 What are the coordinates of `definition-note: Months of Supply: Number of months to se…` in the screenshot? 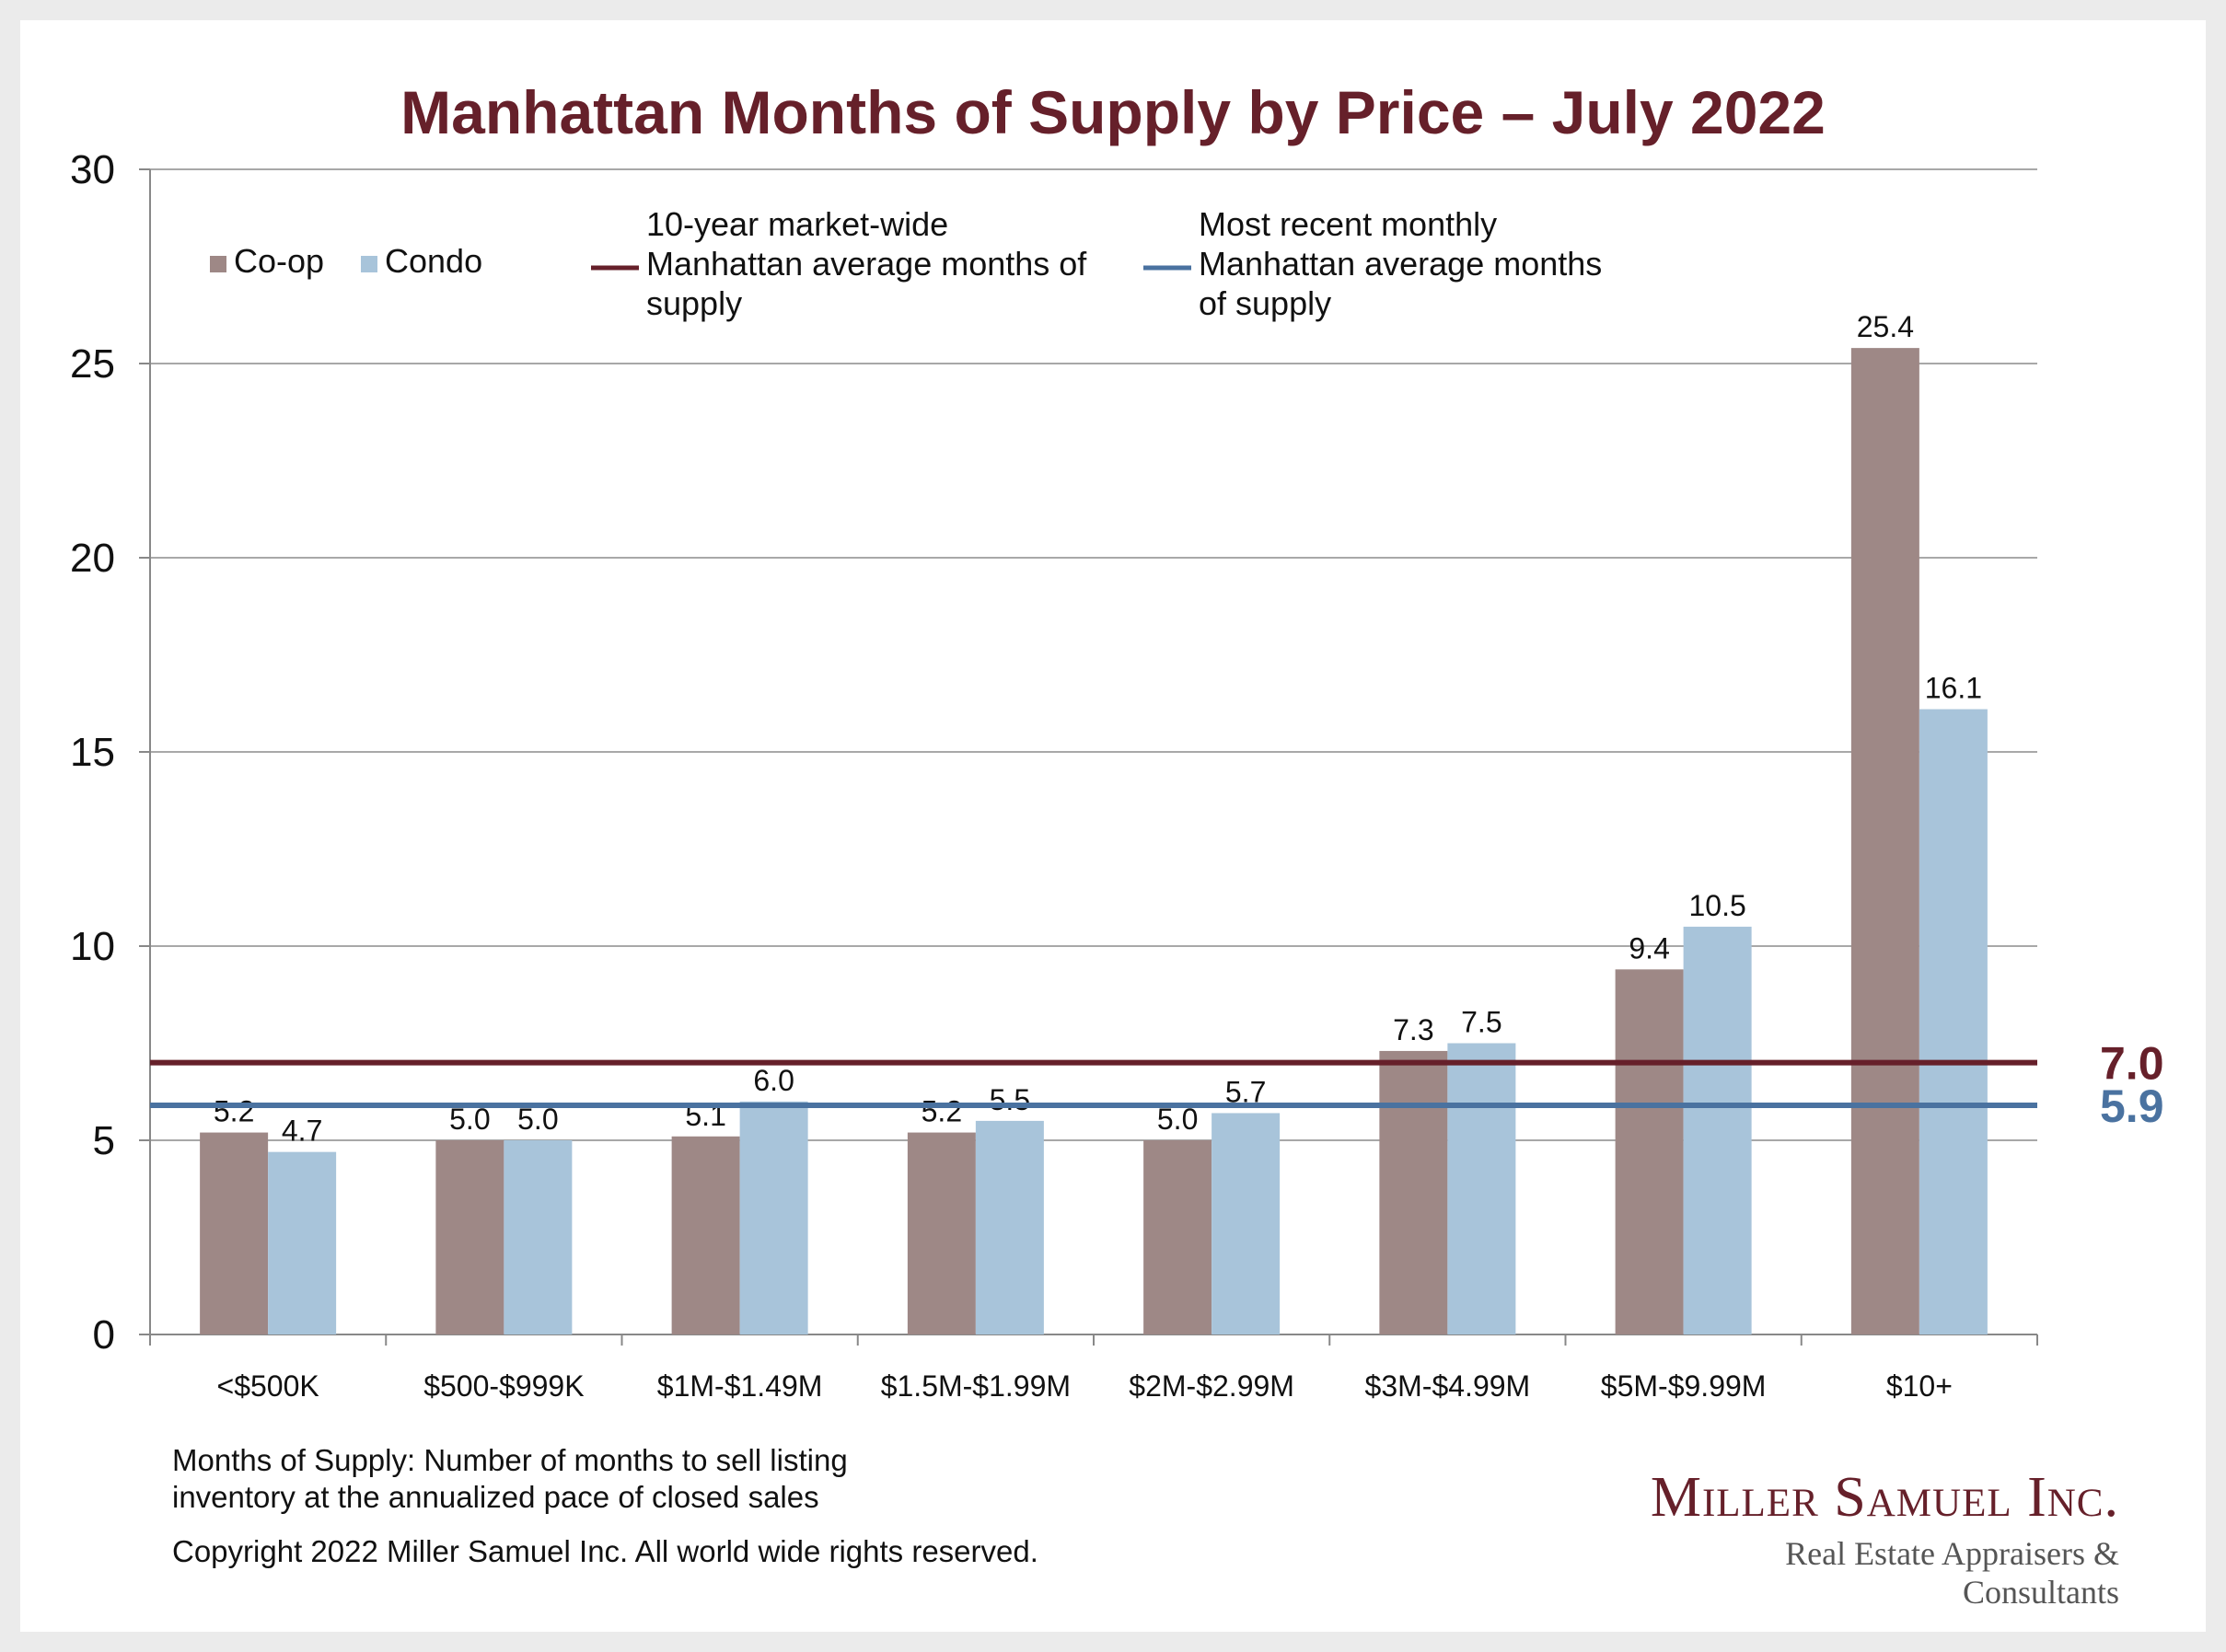 It's located at (510, 1479).